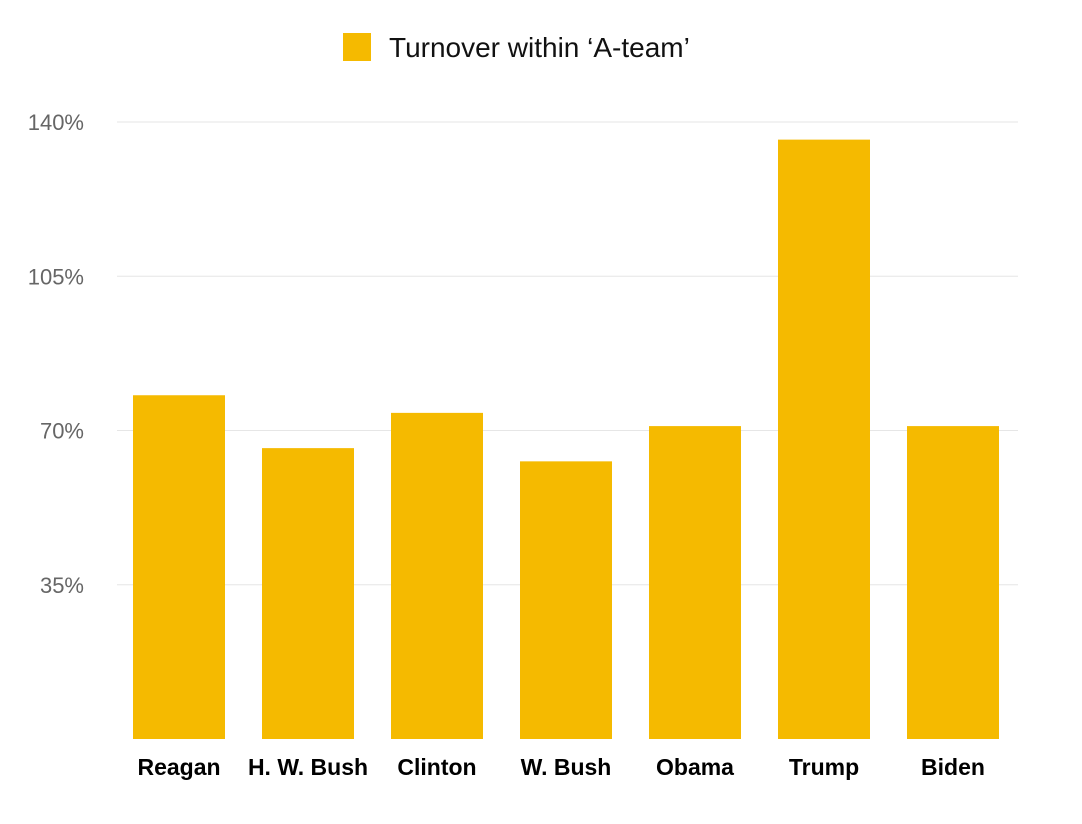 The height and width of the screenshot is (824, 1082). What do you see at coordinates (953, 582) in the screenshot?
I see `bar-biden` at bounding box center [953, 582].